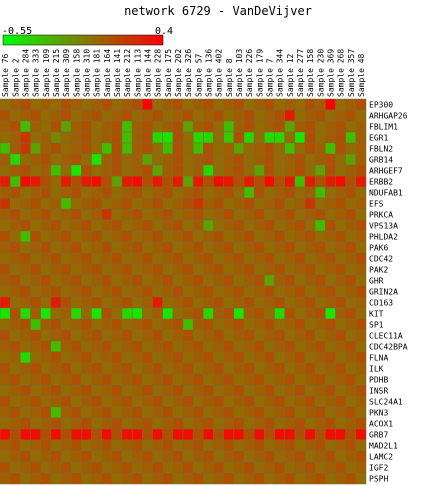  What do you see at coordinates (127, 73) in the screenshot?
I see `column-label: Sample 212` at bounding box center [127, 73].